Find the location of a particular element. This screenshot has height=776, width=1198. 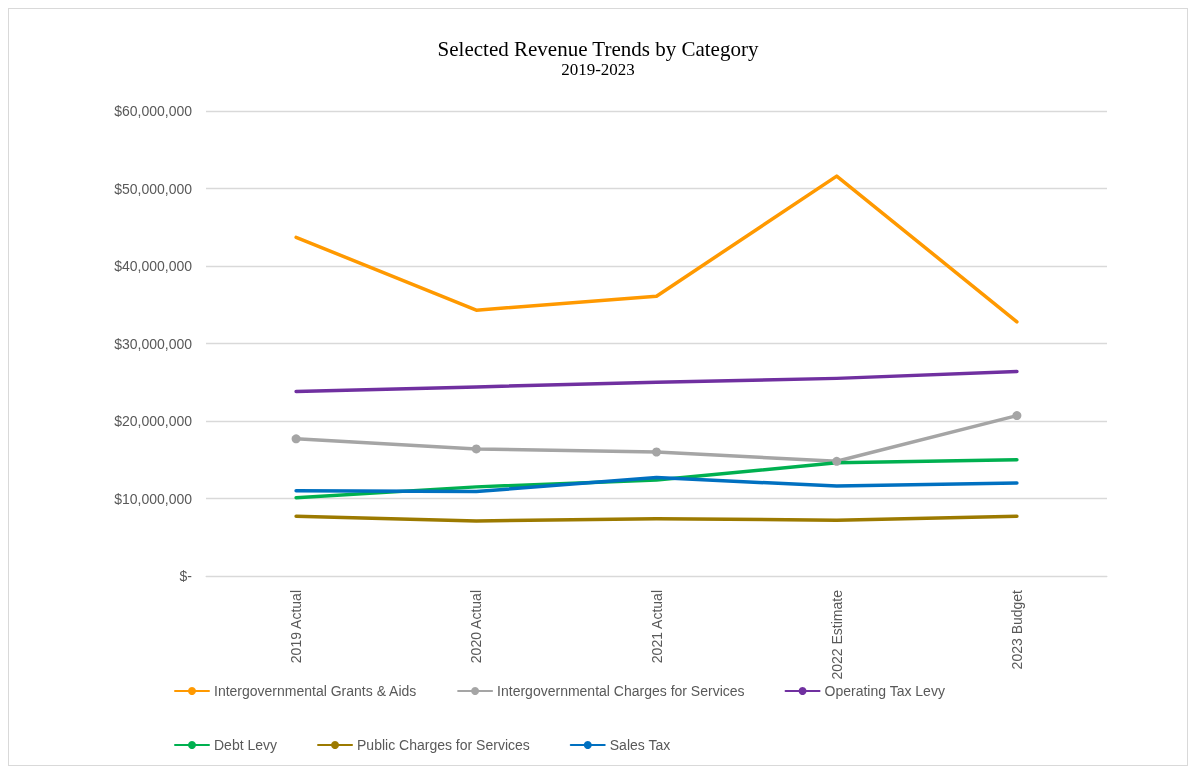

legend-label: Intergovernmental Charges for Services is located at coordinates (621, 691).